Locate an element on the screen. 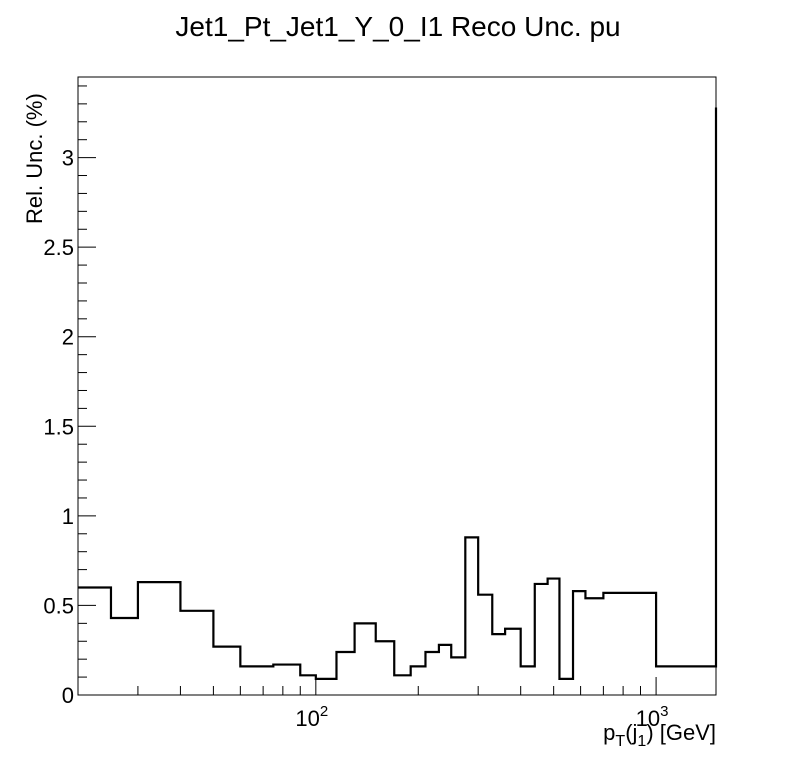 This screenshot has height=772, width=796. y-tick-label: 2 is located at coordinates (68, 337).